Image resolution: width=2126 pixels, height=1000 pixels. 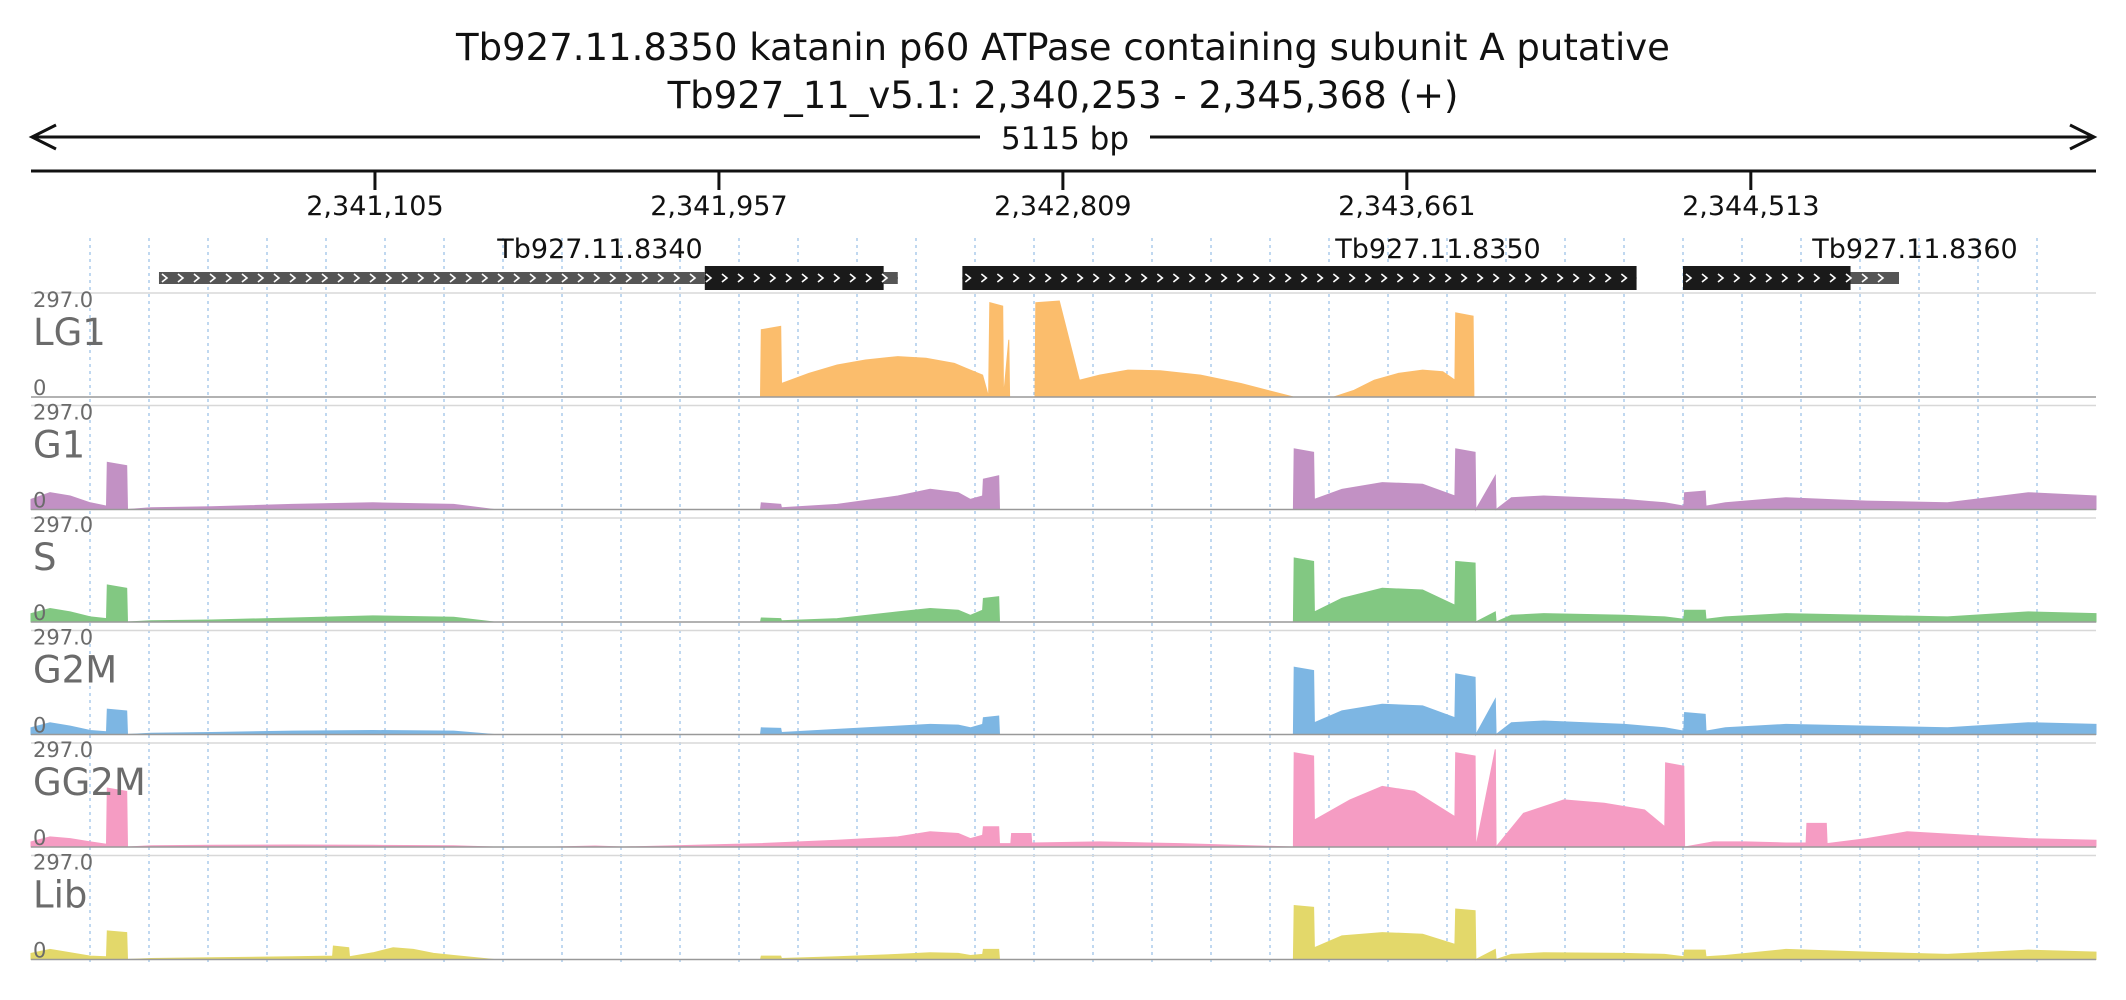 What do you see at coordinates (1062, 206) in the screenshot?
I see `ruler-tick-label: 2,342,809` at bounding box center [1062, 206].